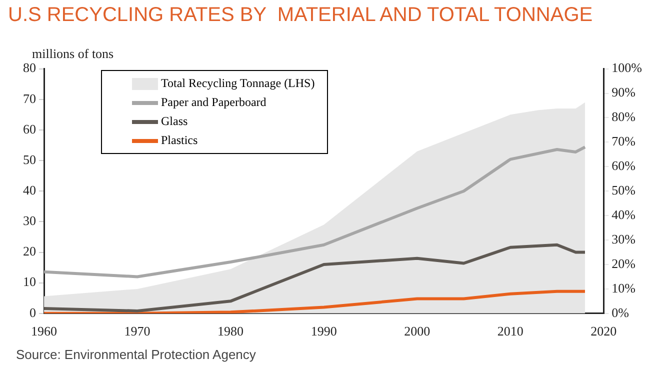 The height and width of the screenshot is (373, 655). Describe the element at coordinates (29, 220) in the screenshot. I see `y-tick-label: 30` at that location.